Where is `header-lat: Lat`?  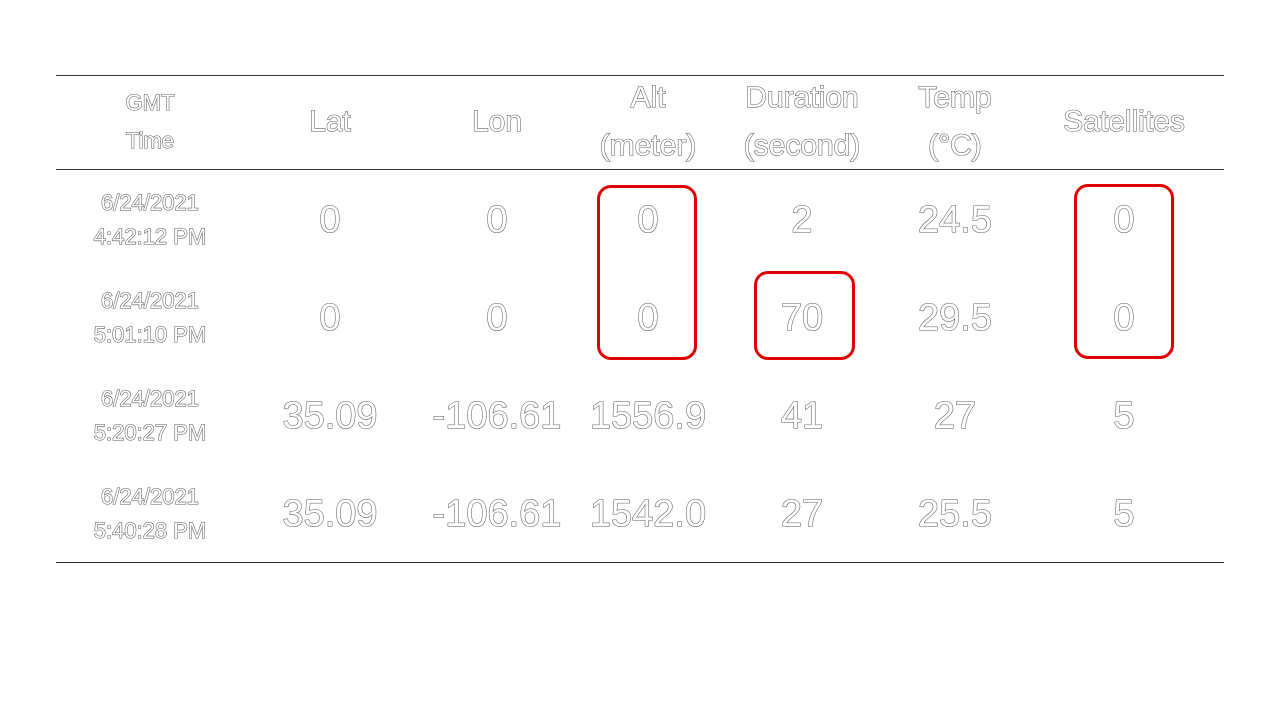 header-lat: Lat is located at coordinates (330, 121).